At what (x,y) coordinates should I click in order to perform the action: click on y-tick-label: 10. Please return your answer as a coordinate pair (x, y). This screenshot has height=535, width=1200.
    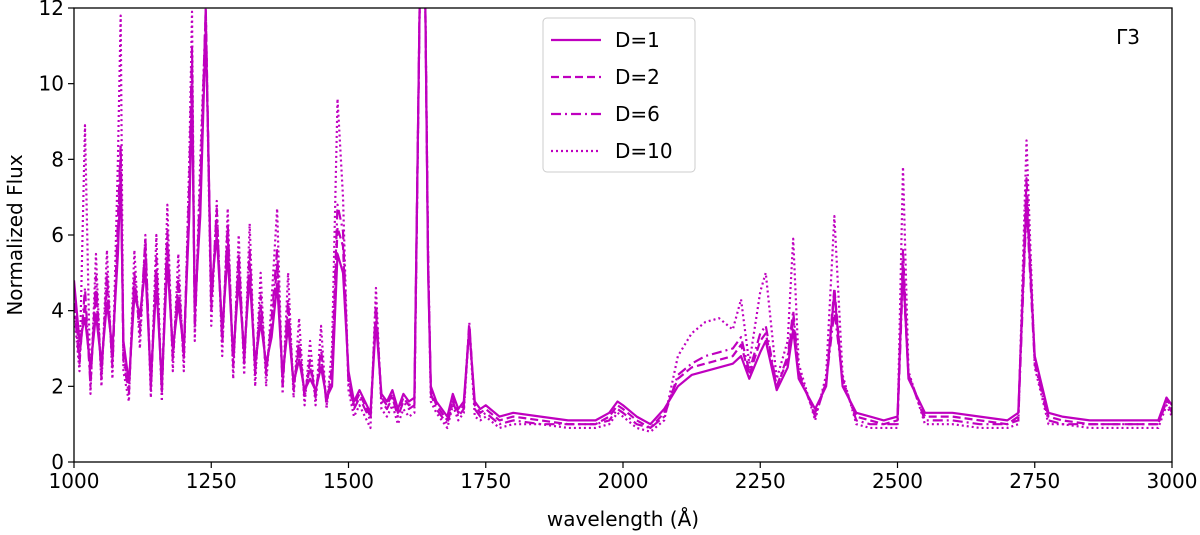
    Looking at the image, I should click on (51, 84).